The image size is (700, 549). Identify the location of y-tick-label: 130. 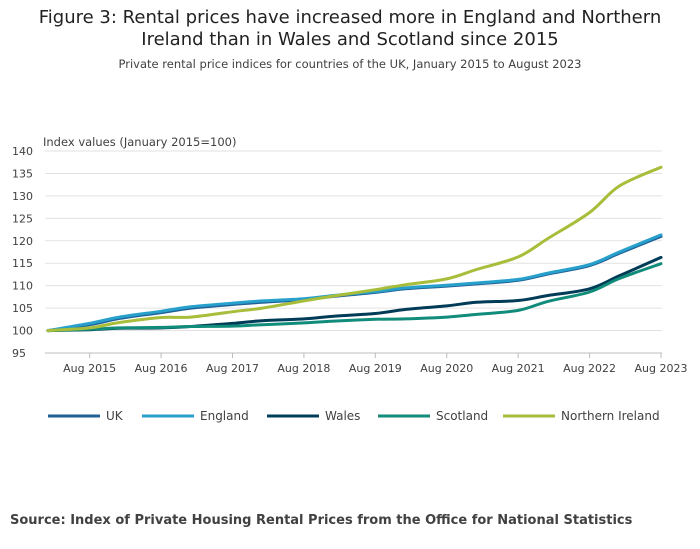
(22, 196).